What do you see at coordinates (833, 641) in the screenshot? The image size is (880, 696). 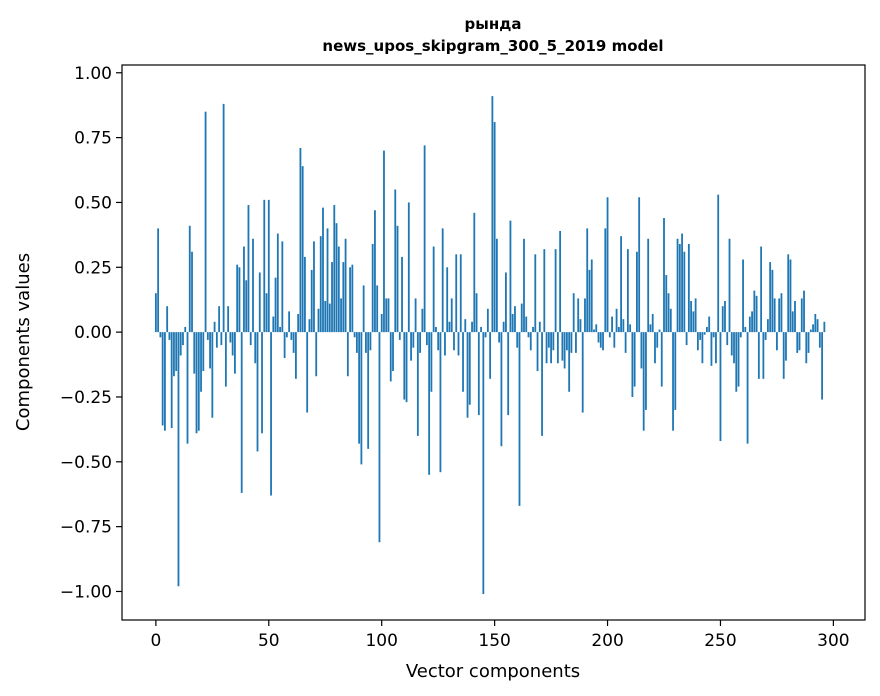 I see `x-tick-label: 300` at bounding box center [833, 641].